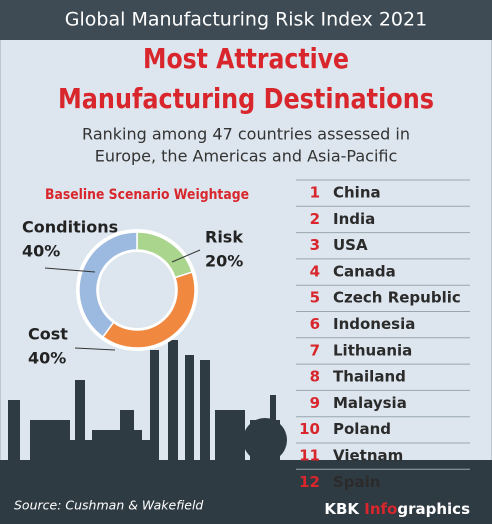 The width and height of the screenshot is (492, 524). Describe the element at coordinates (315, 403) in the screenshot. I see `rank-number: 9` at that location.